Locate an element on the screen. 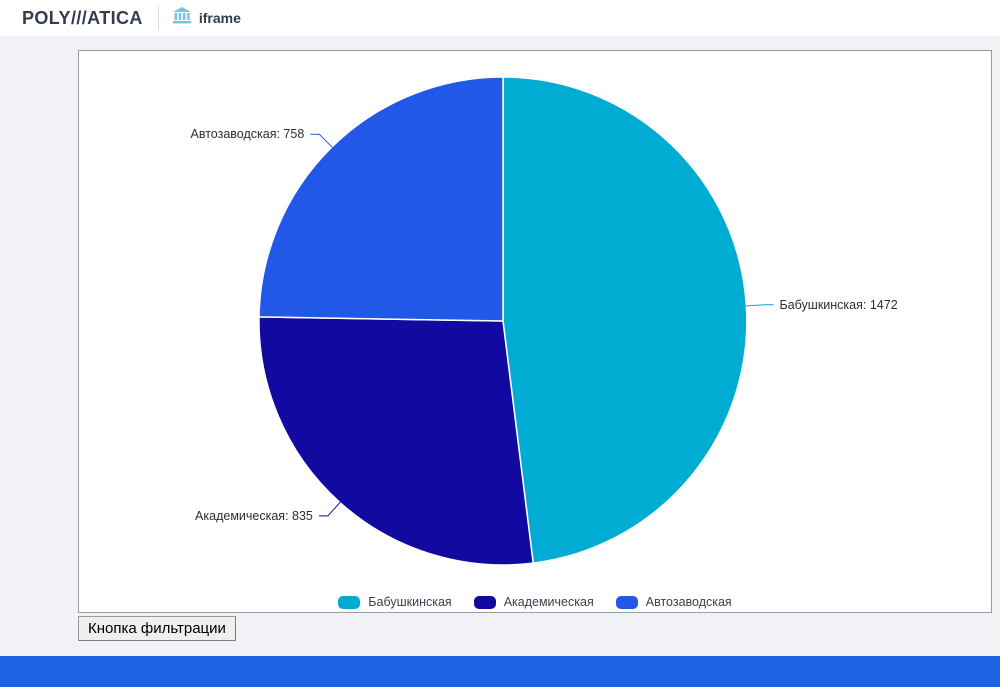  filter-button: Кнопка фильтрации is located at coordinates (157, 628).